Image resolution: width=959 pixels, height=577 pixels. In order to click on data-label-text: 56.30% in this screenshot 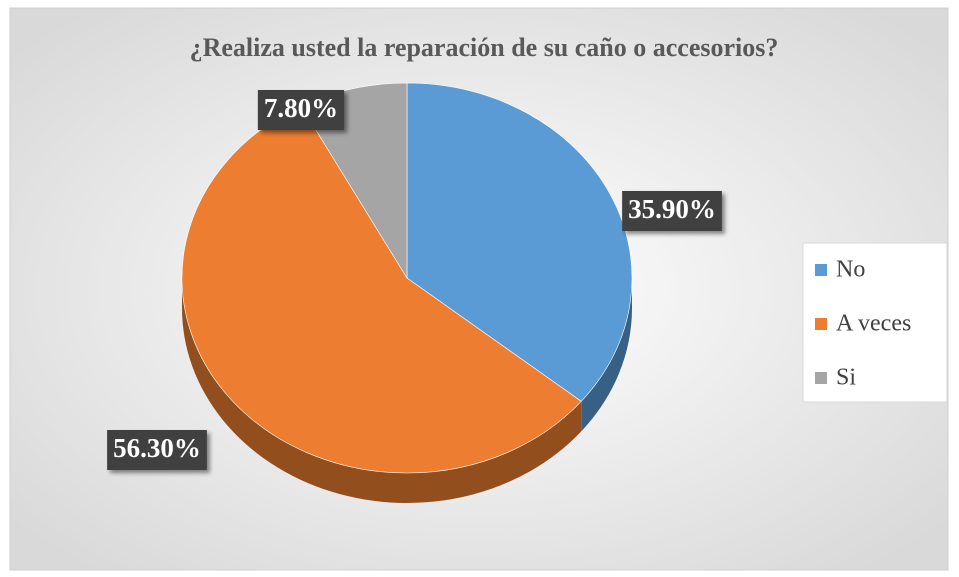, I will do `click(157, 448)`.